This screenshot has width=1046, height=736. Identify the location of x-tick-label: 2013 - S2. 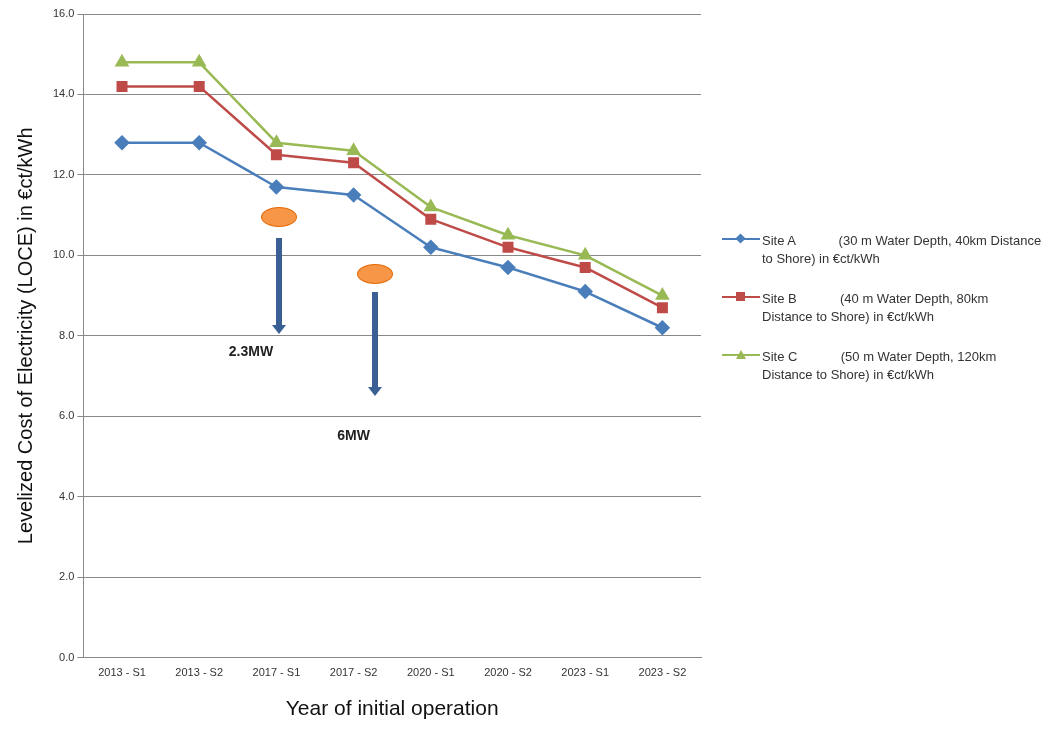
(199, 672).